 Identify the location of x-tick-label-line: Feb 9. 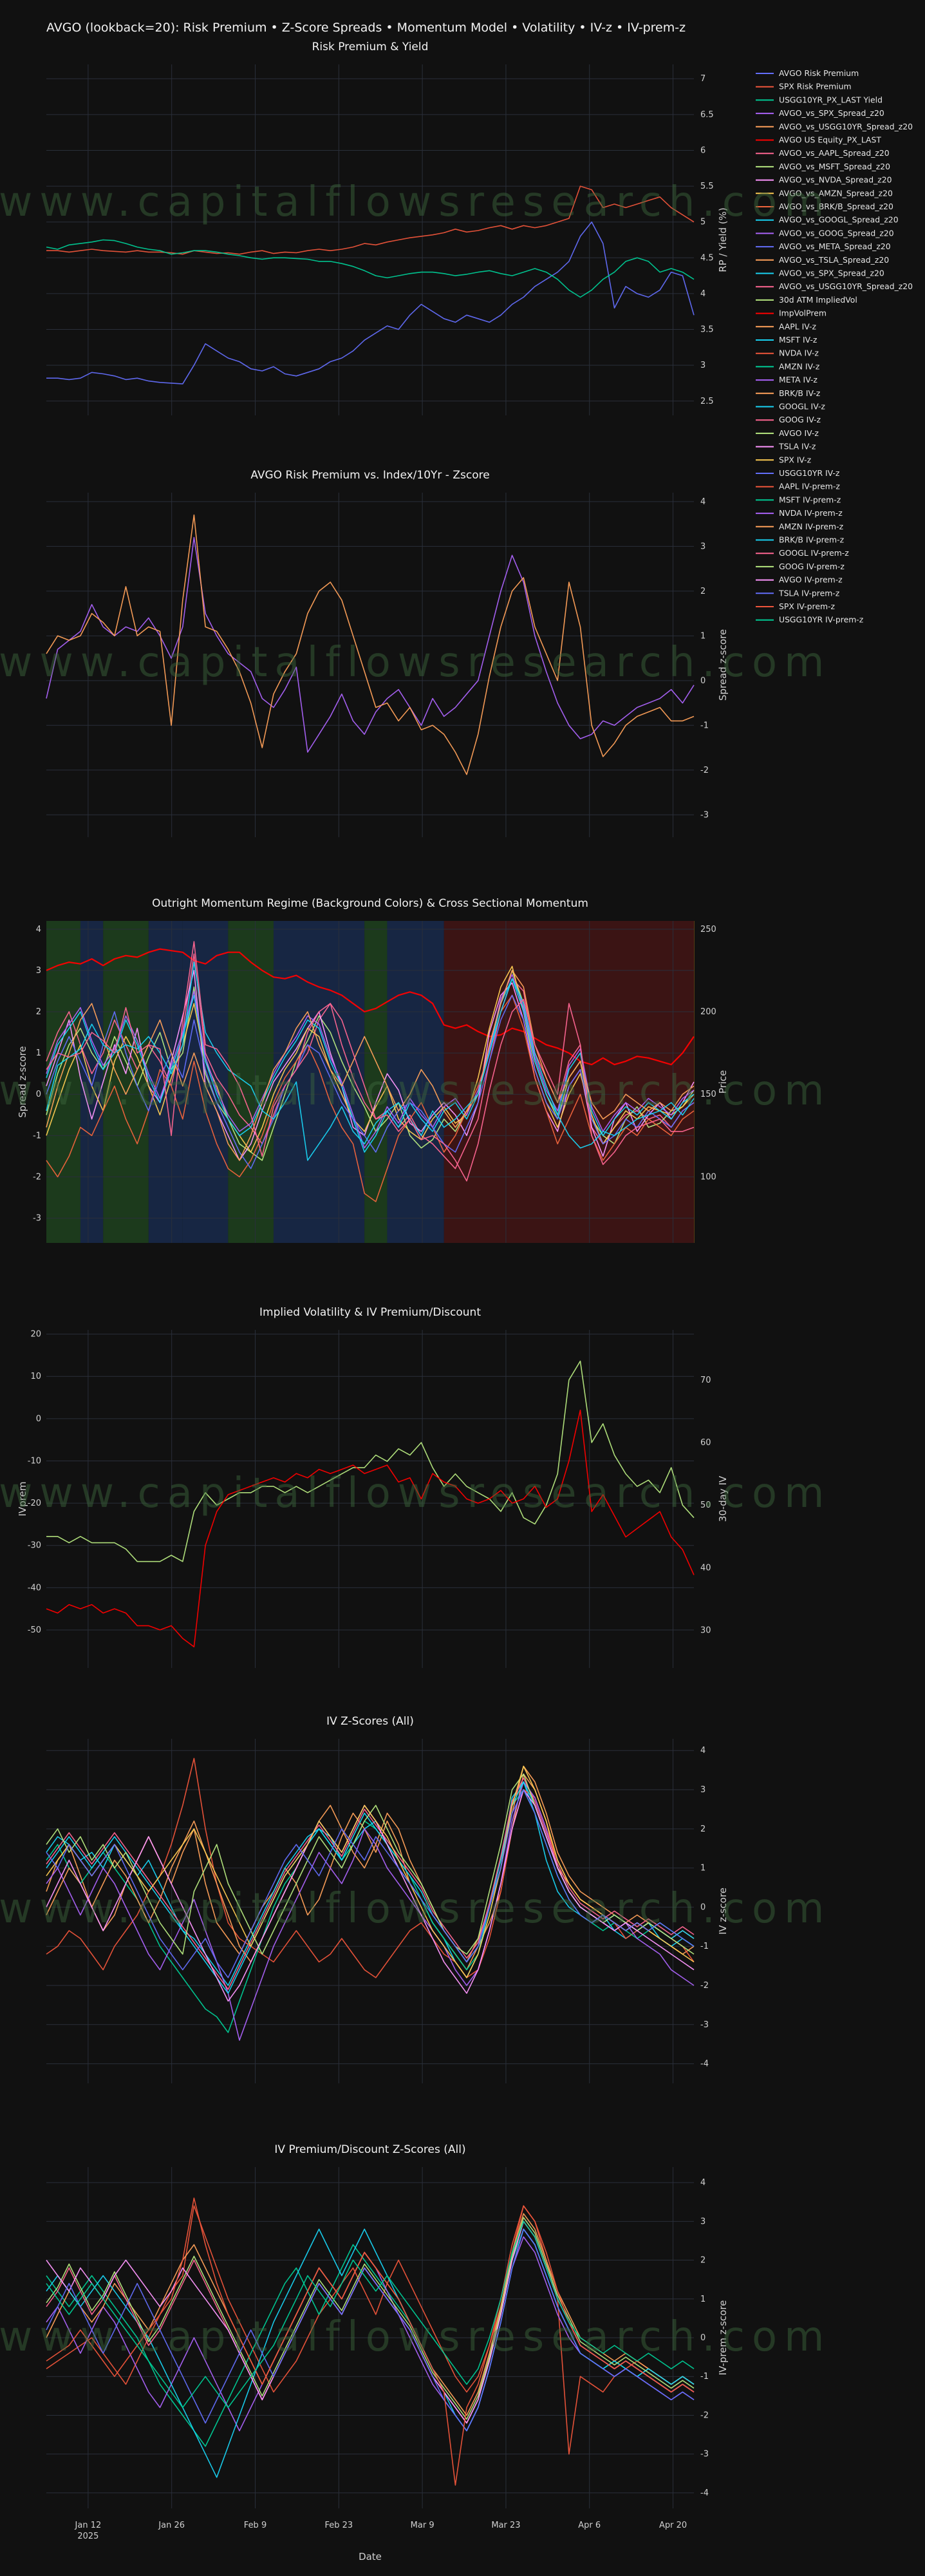
(255, 2525).